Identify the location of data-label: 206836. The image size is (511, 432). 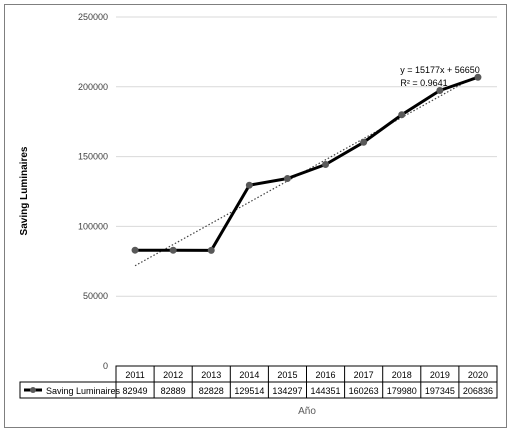
(478, 391).